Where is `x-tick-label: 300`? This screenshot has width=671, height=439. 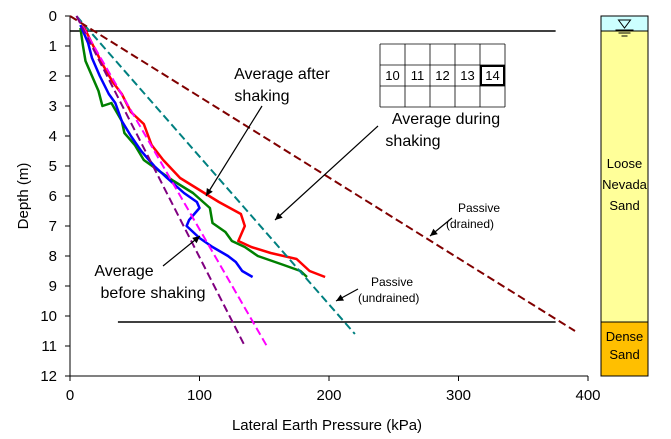
x-tick-label: 300 is located at coordinates (458, 395).